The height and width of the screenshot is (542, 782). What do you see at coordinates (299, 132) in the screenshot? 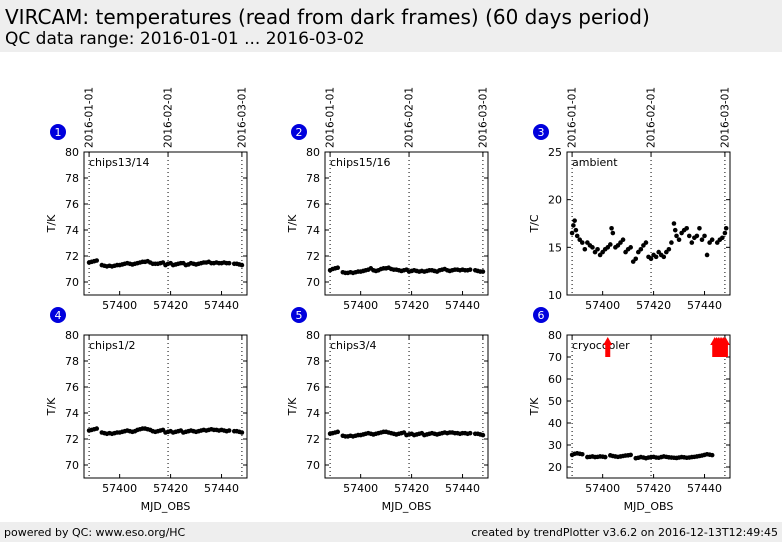
I see `panel-number: 2` at bounding box center [299, 132].